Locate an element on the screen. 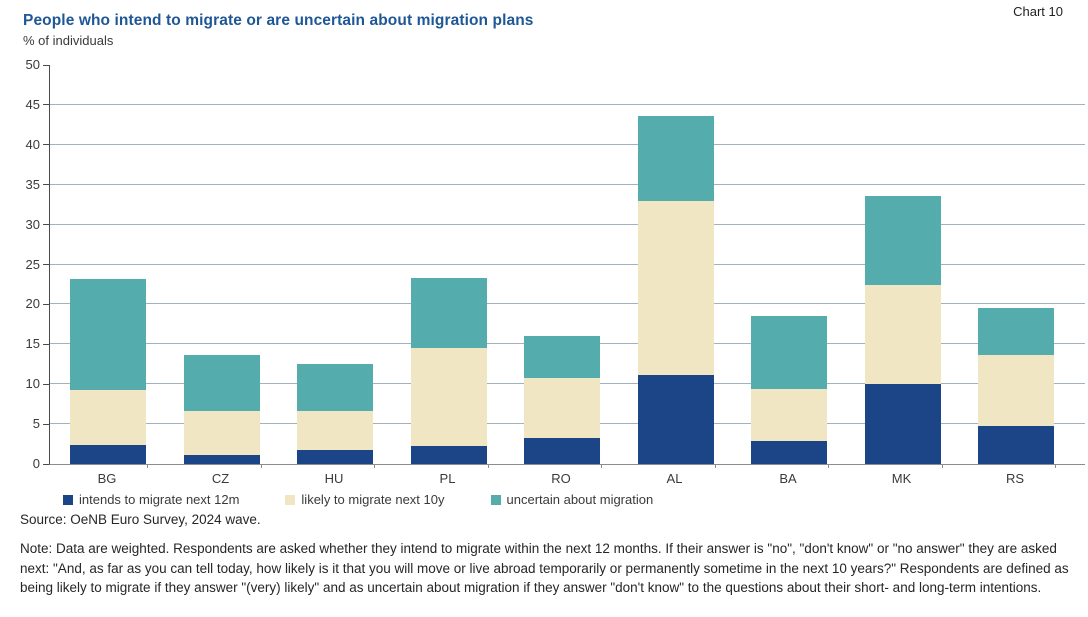 The image size is (1088, 617). y-tick-label: 50 is located at coordinates (32, 64).